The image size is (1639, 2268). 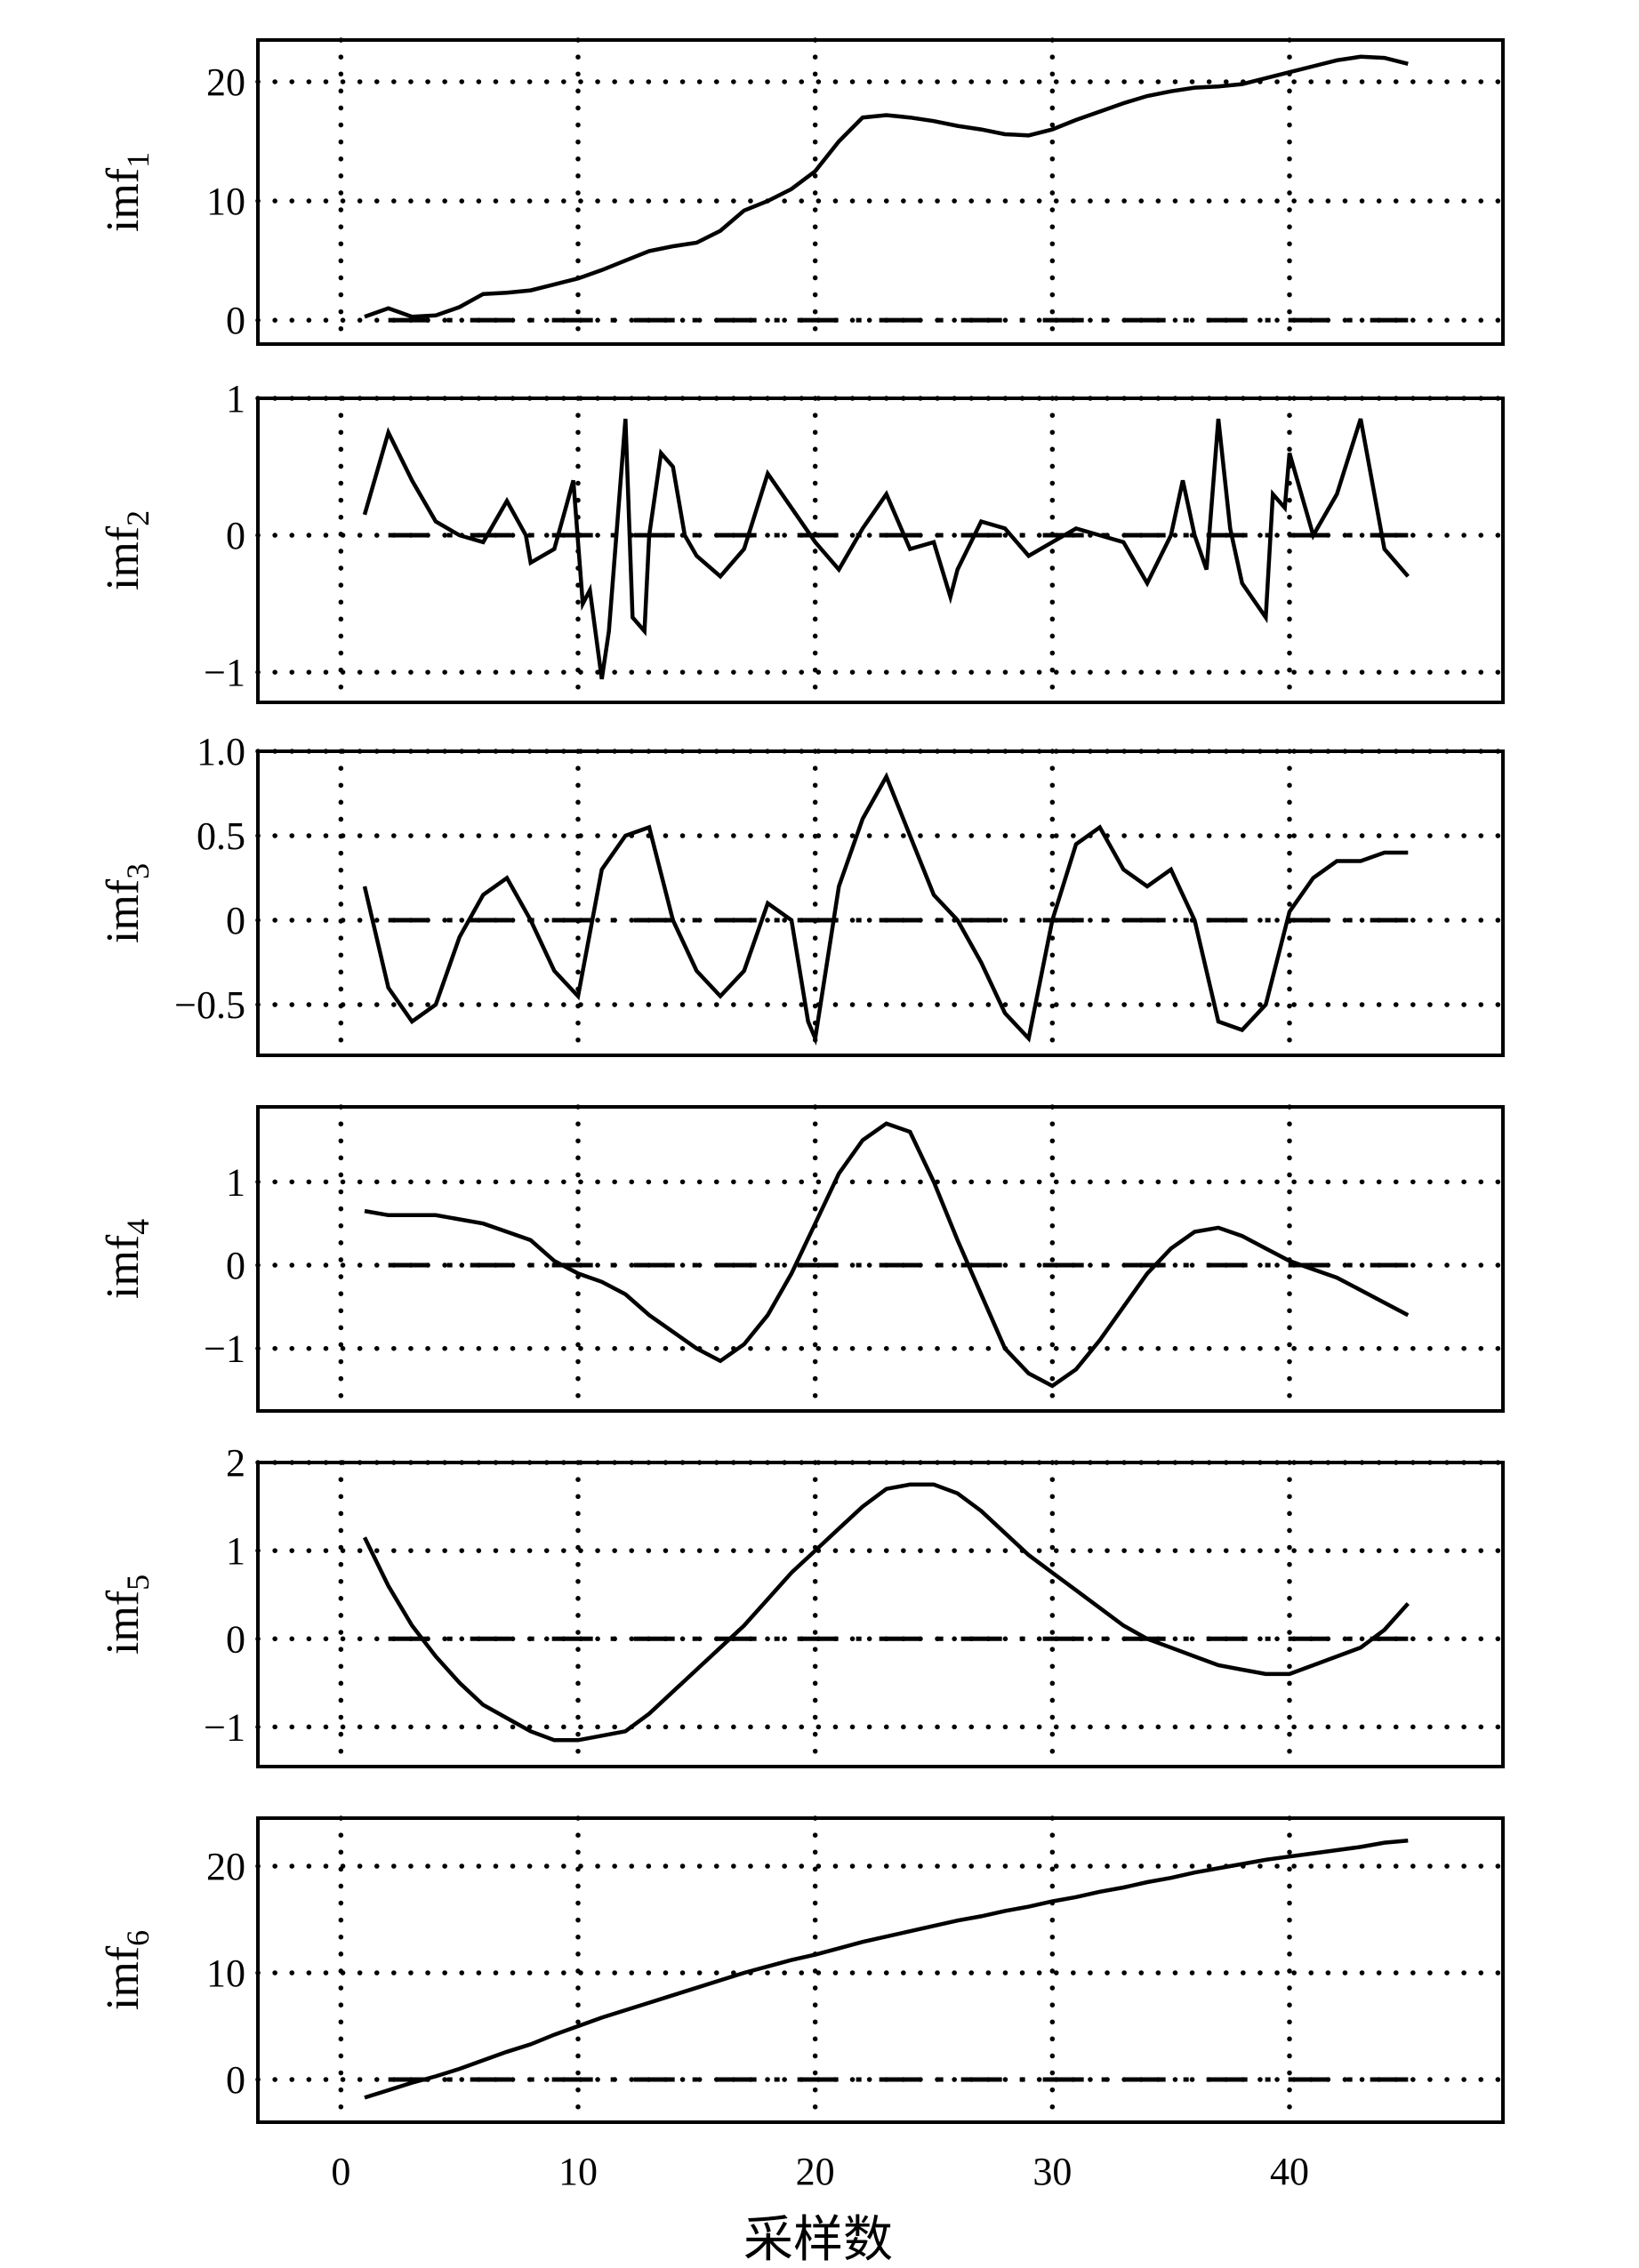 What do you see at coordinates (886, 1612) in the screenshot?
I see `imf5-series-line` at bounding box center [886, 1612].